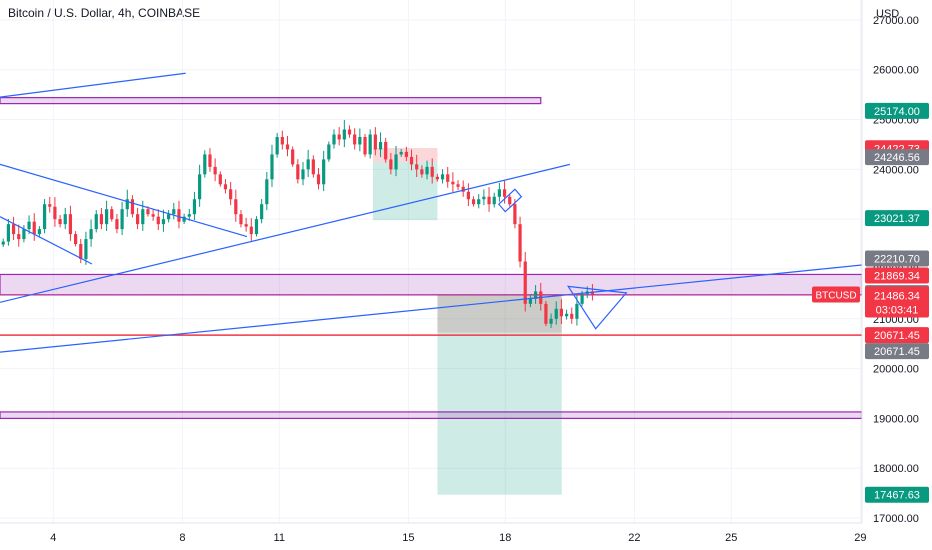 Image resolution: width=932 pixels, height=550 pixels. Describe the element at coordinates (597, 307) in the screenshot. I see `triangle-drawing` at that location.